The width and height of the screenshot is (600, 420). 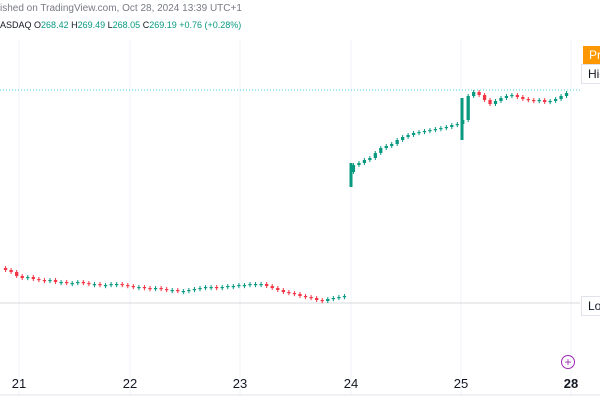 What do you see at coordinates (461, 383) in the screenshot?
I see `x-label-25: 25` at bounding box center [461, 383].